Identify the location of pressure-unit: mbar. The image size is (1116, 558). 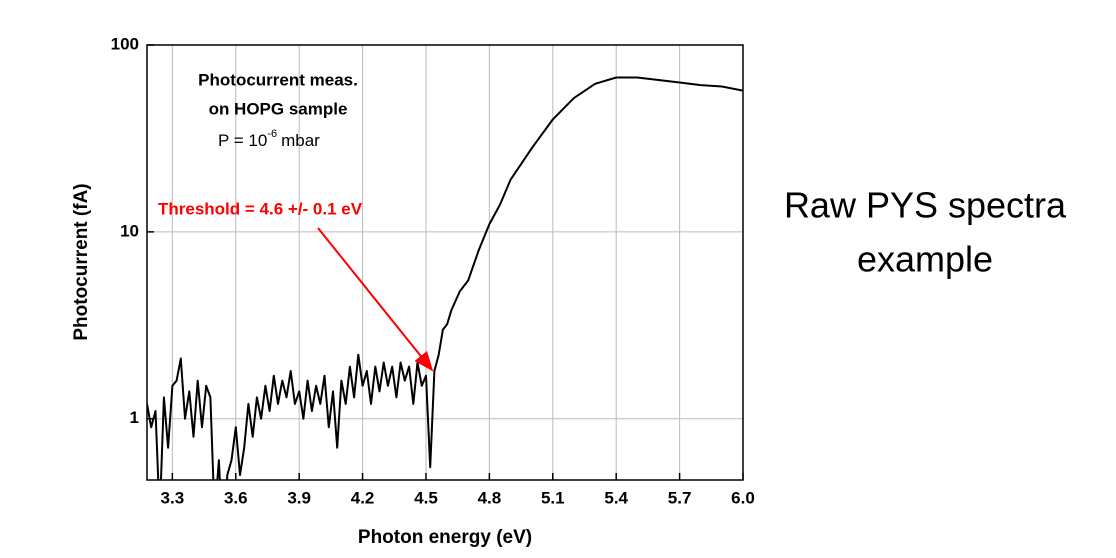
(300, 140).